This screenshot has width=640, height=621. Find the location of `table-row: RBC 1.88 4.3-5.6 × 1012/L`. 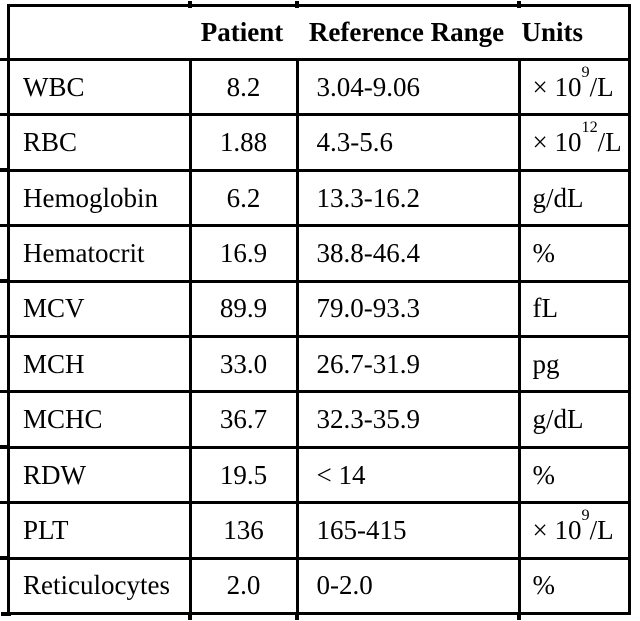

table-row: RBC 1.88 4.3-5.6 × 1012/L is located at coordinates (314, 140).